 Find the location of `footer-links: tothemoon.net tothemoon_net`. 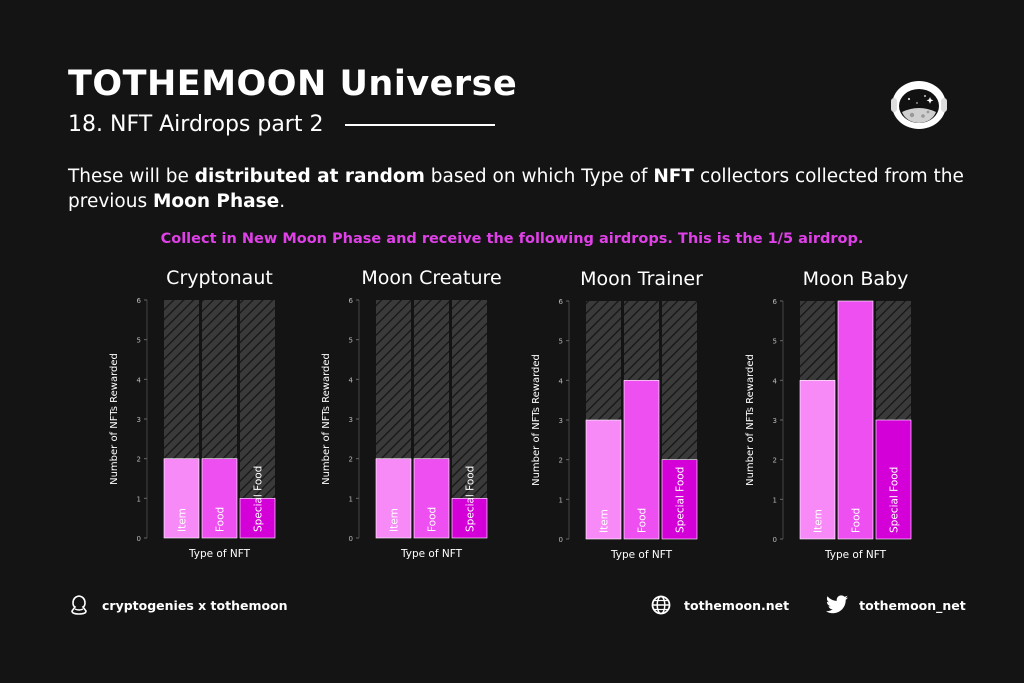

footer-links: tothemoon.net tothemoon_net is located at coordinates (808, 605).